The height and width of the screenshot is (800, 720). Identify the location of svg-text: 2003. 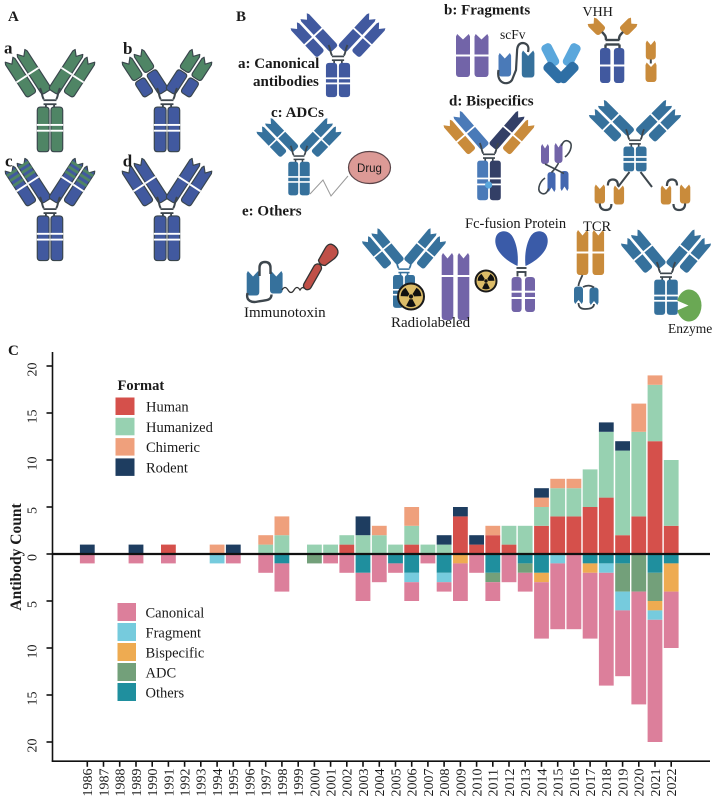
(364, 783).